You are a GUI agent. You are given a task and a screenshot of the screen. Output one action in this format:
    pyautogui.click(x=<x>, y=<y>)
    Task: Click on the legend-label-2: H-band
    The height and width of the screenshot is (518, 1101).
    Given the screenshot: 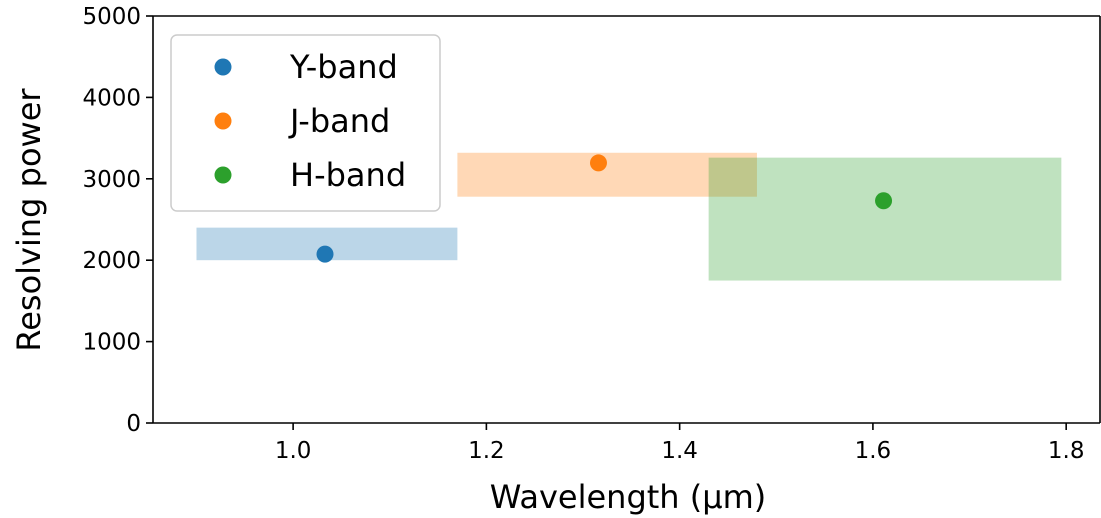 What is the action you would take?
    pyautogui.click(x=348, y=175)
    